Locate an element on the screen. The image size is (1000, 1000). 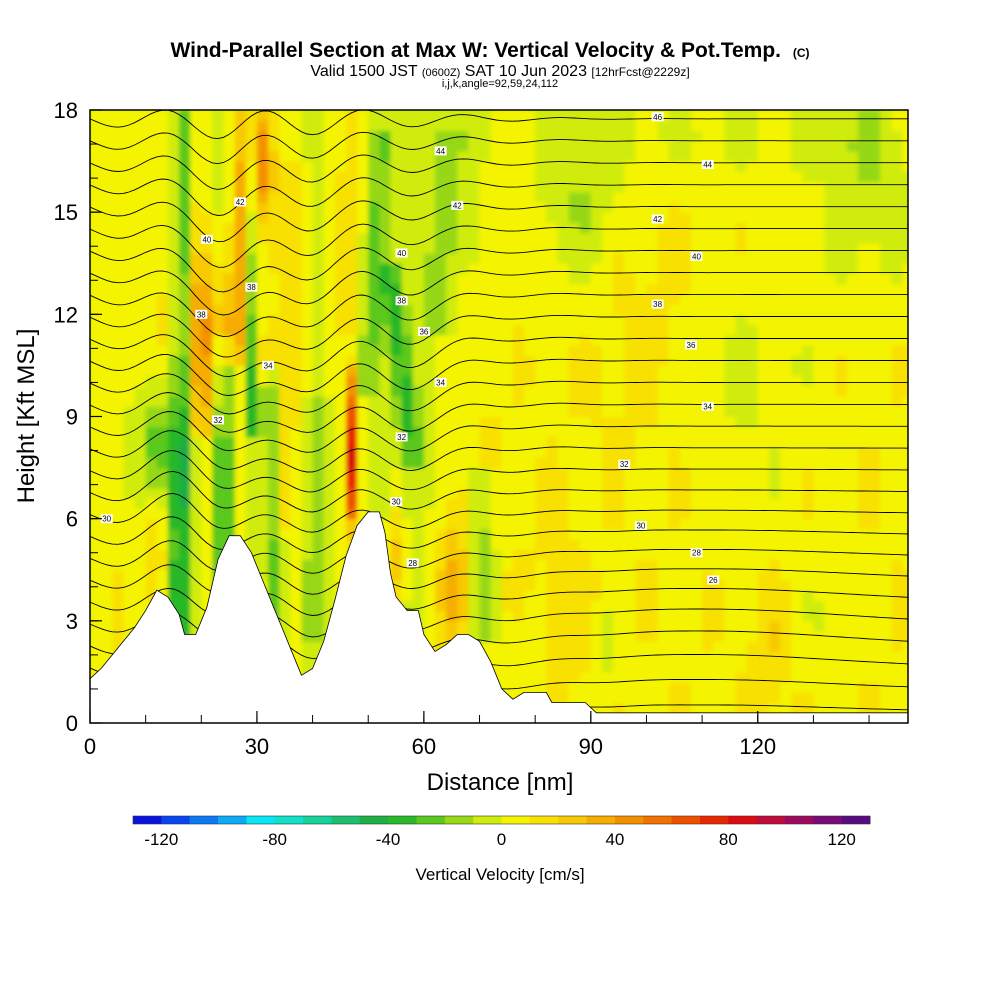
x-axis-label: Distance [nm] is located at coordinates (500, 782).